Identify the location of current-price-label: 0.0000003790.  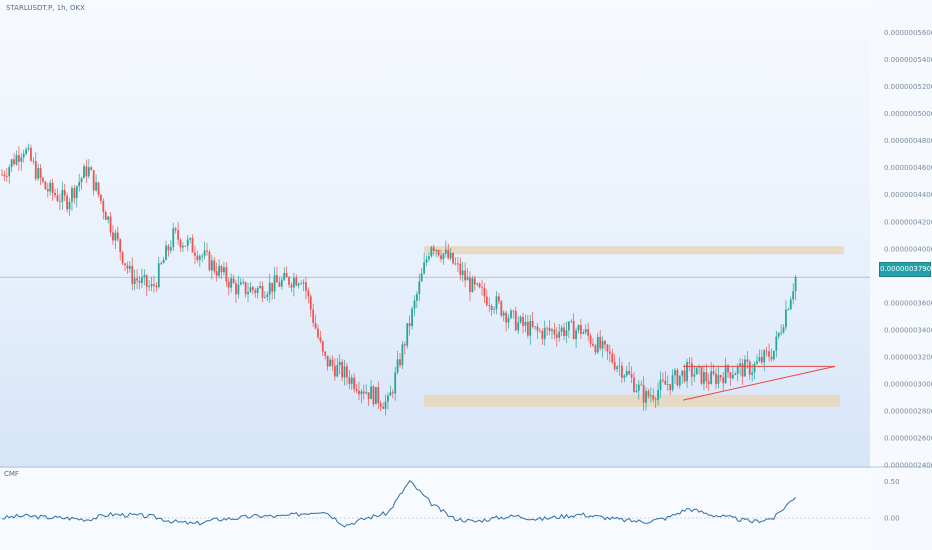
(905, 269).